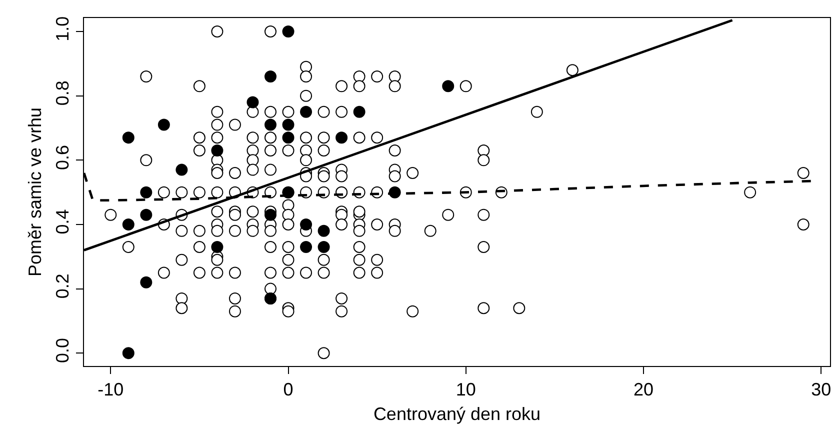  Describe the element at coordinates (111, 390) in the screenshot. I see `x-tick-label: -10` at that location.